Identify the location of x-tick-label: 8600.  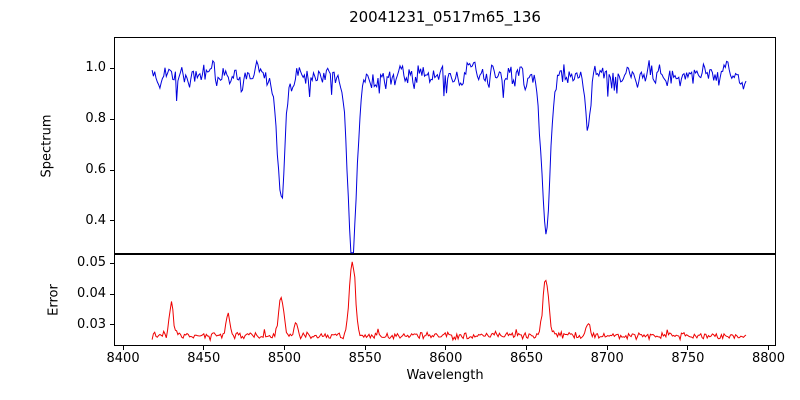
(446, 358).